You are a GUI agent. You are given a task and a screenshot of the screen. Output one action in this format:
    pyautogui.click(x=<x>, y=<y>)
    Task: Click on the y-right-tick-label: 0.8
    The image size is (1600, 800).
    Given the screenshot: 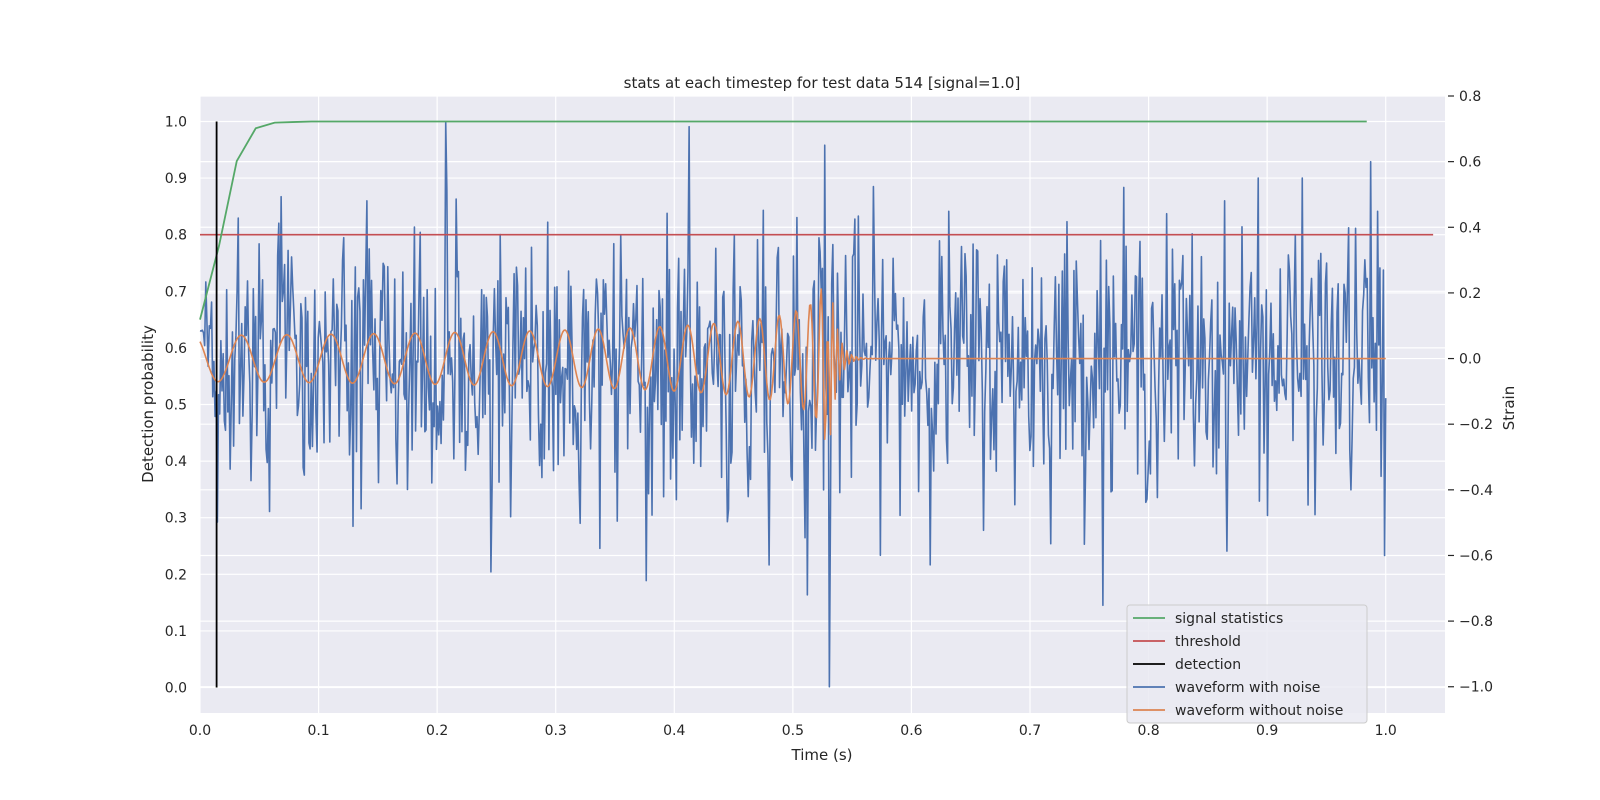 What is the action you would take?
    pyautogui.click(x=1470, y=97)
    